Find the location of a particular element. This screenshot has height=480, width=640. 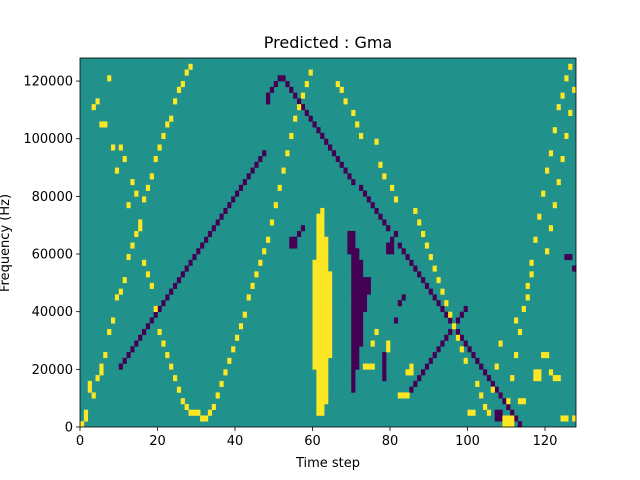

x-tick-label: 40 is located at coordinates (235, 441).